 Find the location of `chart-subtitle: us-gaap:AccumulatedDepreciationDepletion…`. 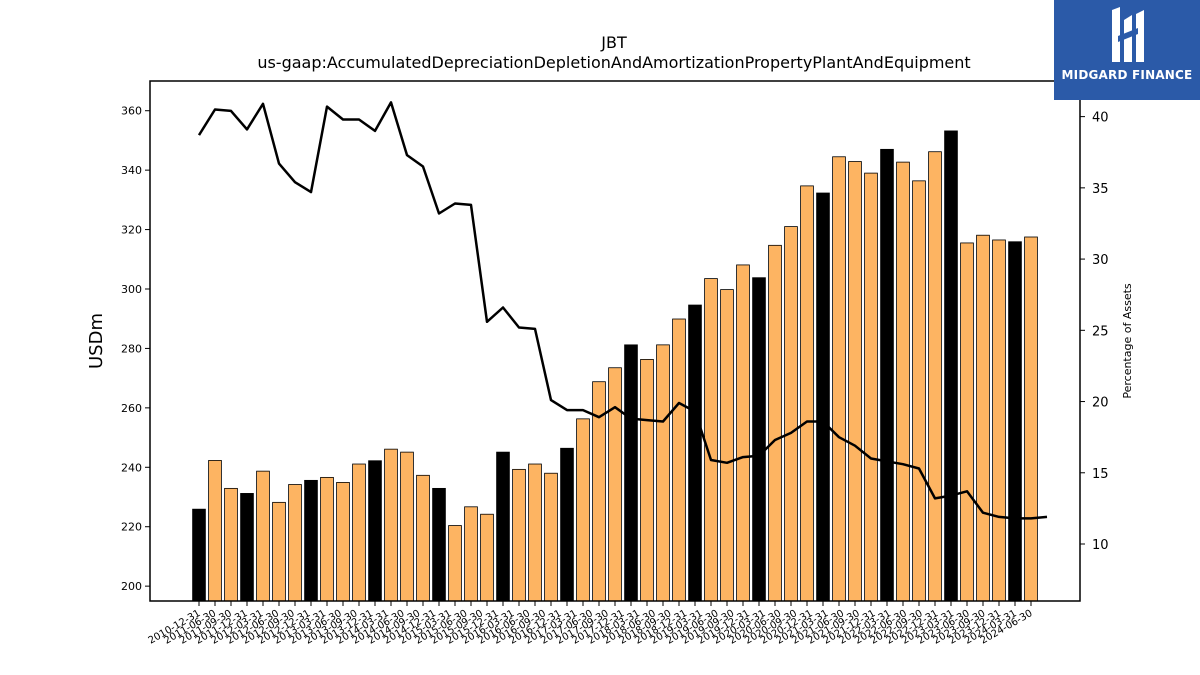

chart-subtitle: us-gaap:AccumulatedDepreciationDepletion… is located at coordinates (613, 62).